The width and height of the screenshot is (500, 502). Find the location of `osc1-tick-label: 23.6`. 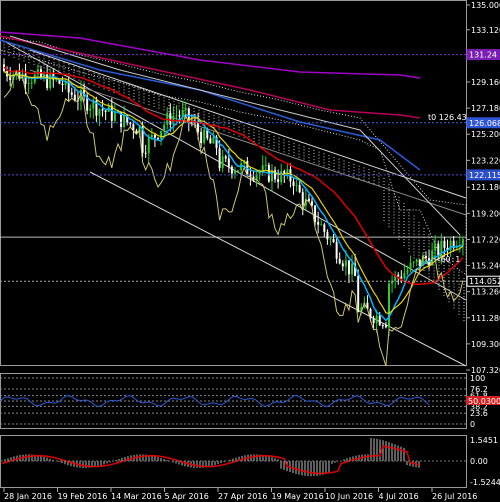

osc1-tick-label: 23.6 is located at coordinates (479, 413).